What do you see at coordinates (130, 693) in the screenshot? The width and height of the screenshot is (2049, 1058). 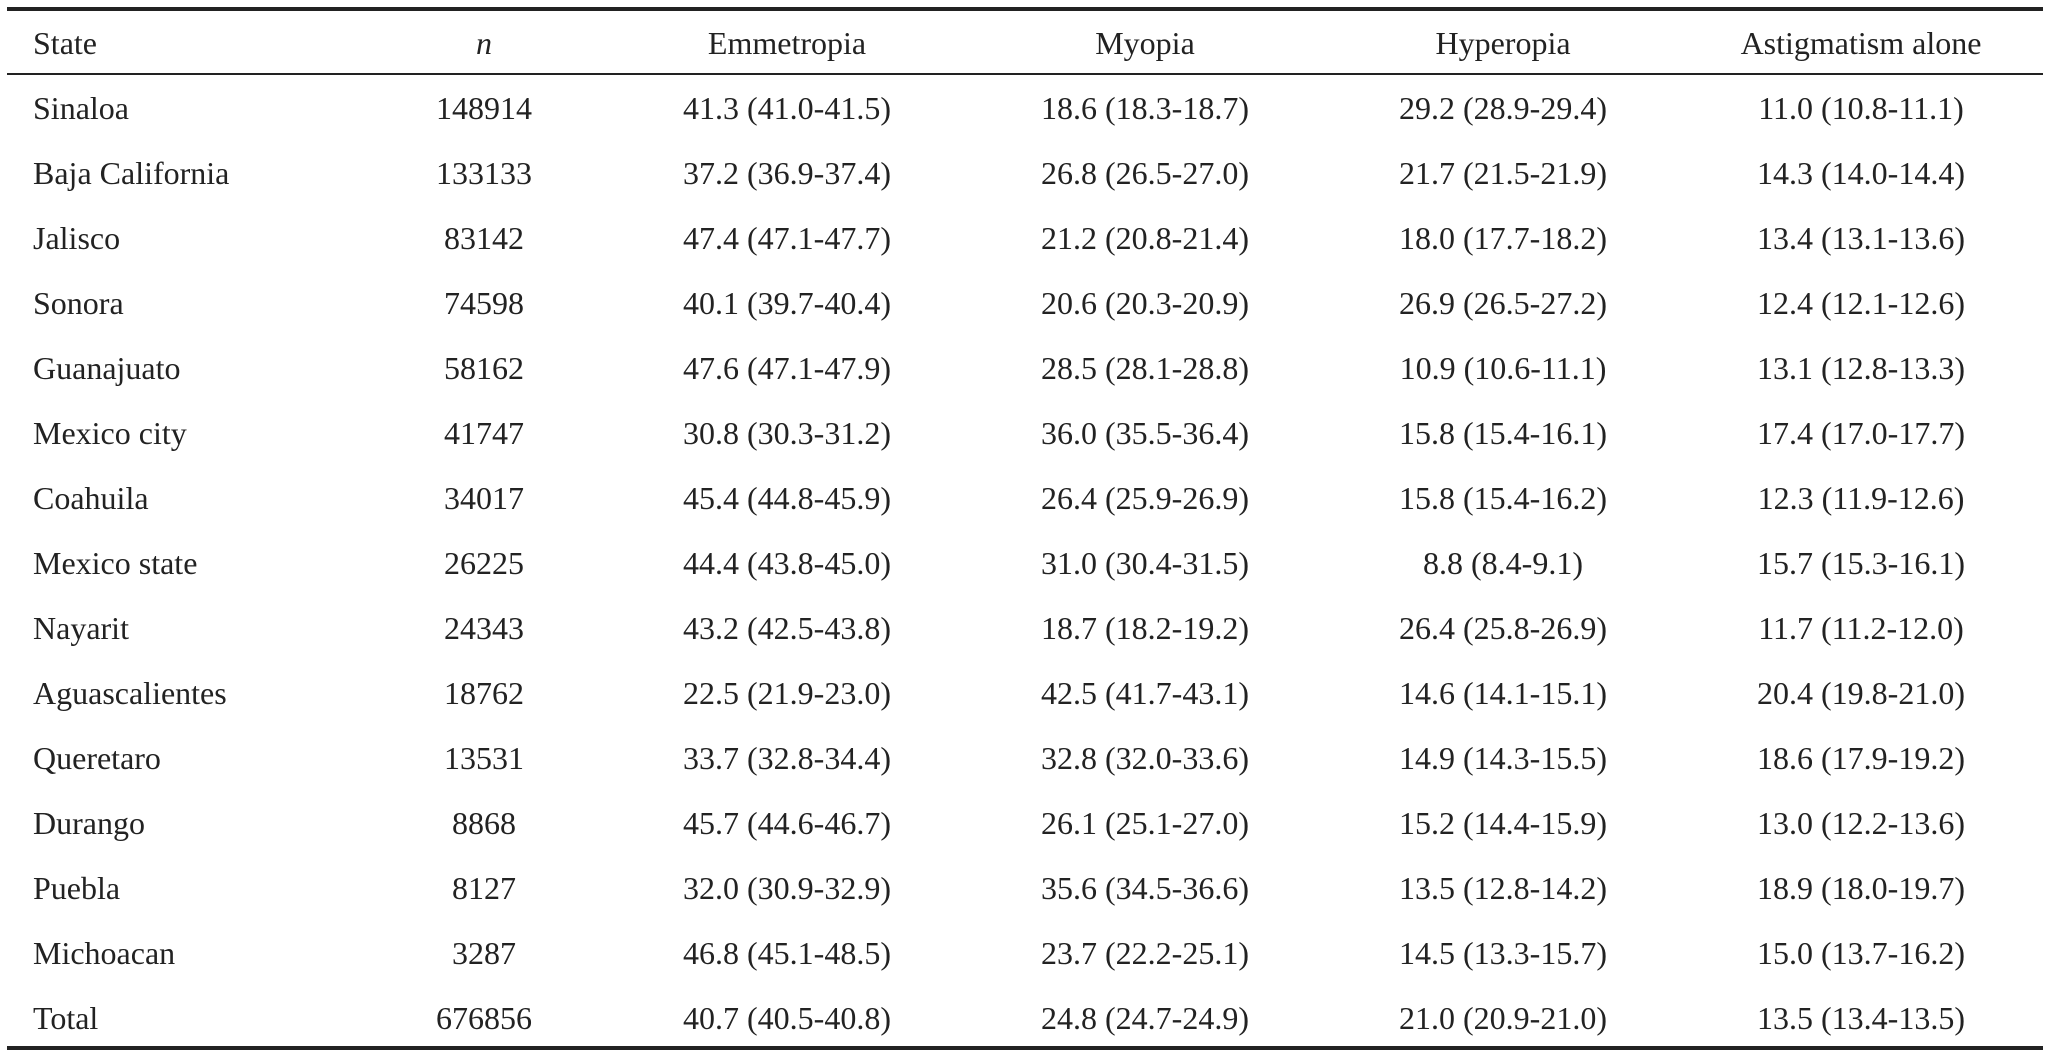 I see `row-label: Aguascalientes` at bounding box center [130, 693].